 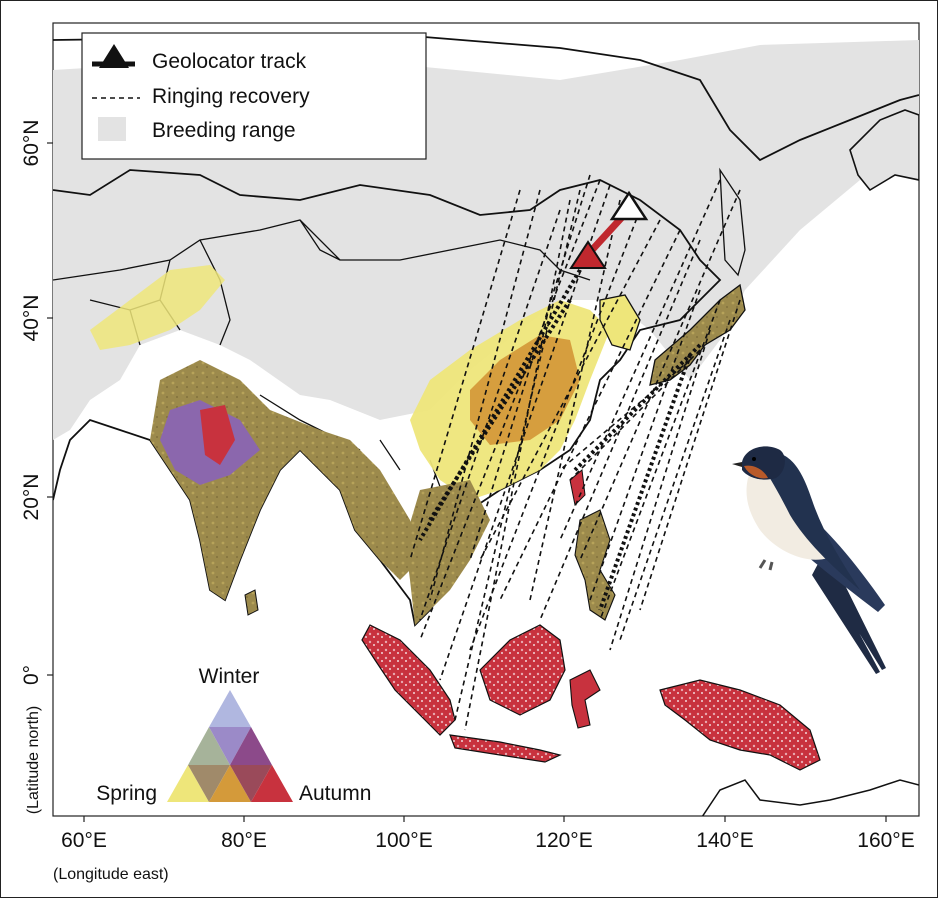 What do you see at coordinates (113, 56) in the screenshot?
I see `triangle-track-icon` at bounding box center [113, 56].